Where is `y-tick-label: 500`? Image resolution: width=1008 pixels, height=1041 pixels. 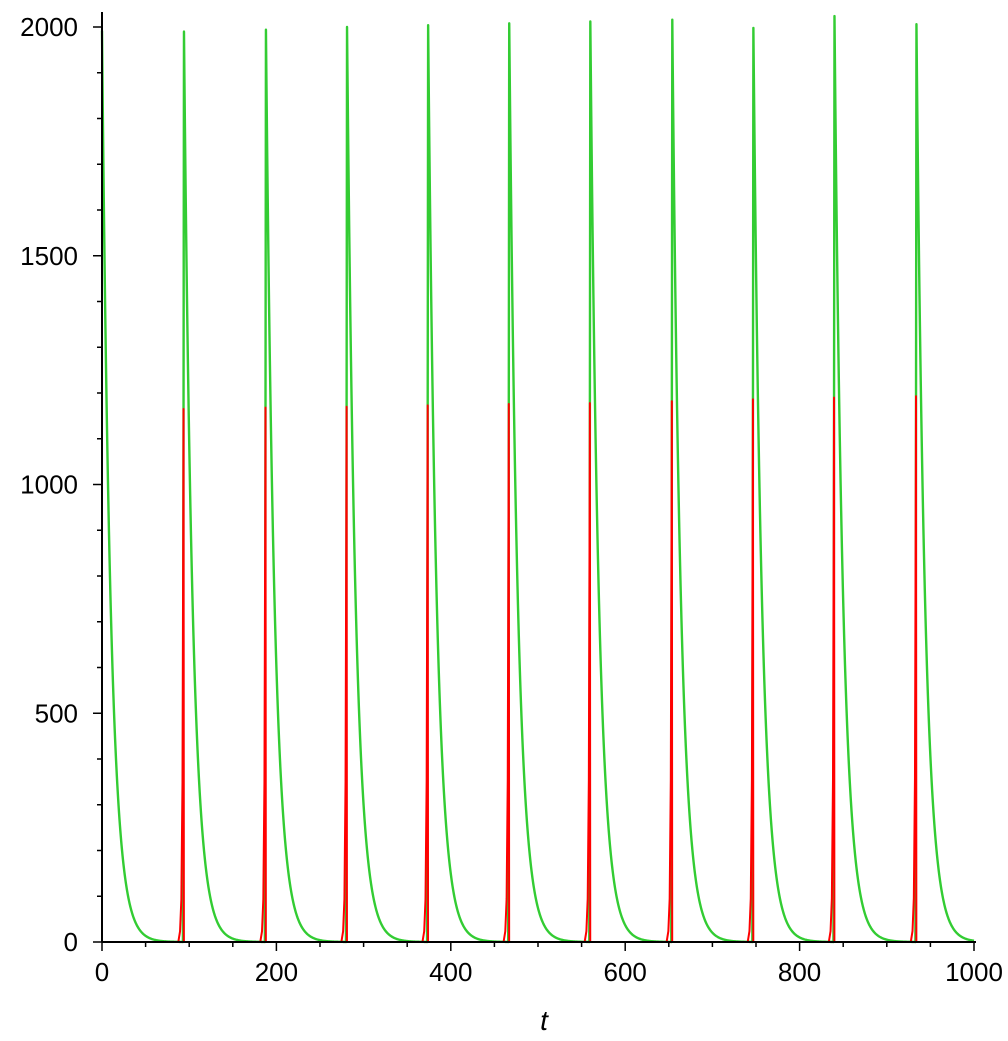
y-tick-label: 500 is located at coordinates (56, 713).